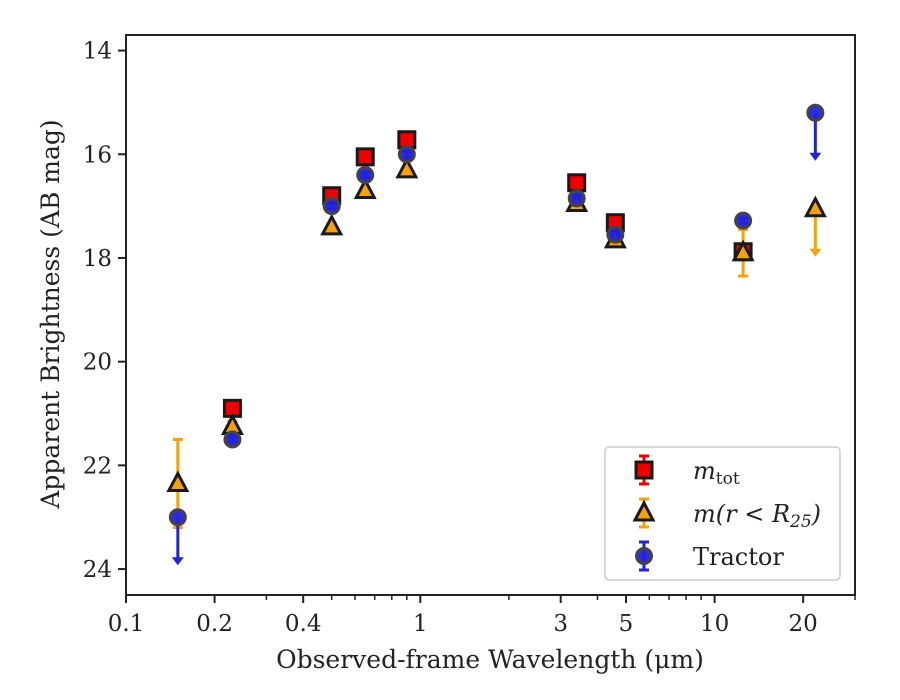  Describe the element at coordinates (716, 473) in the screenshot. I see `legend-label: mtot` at that location.